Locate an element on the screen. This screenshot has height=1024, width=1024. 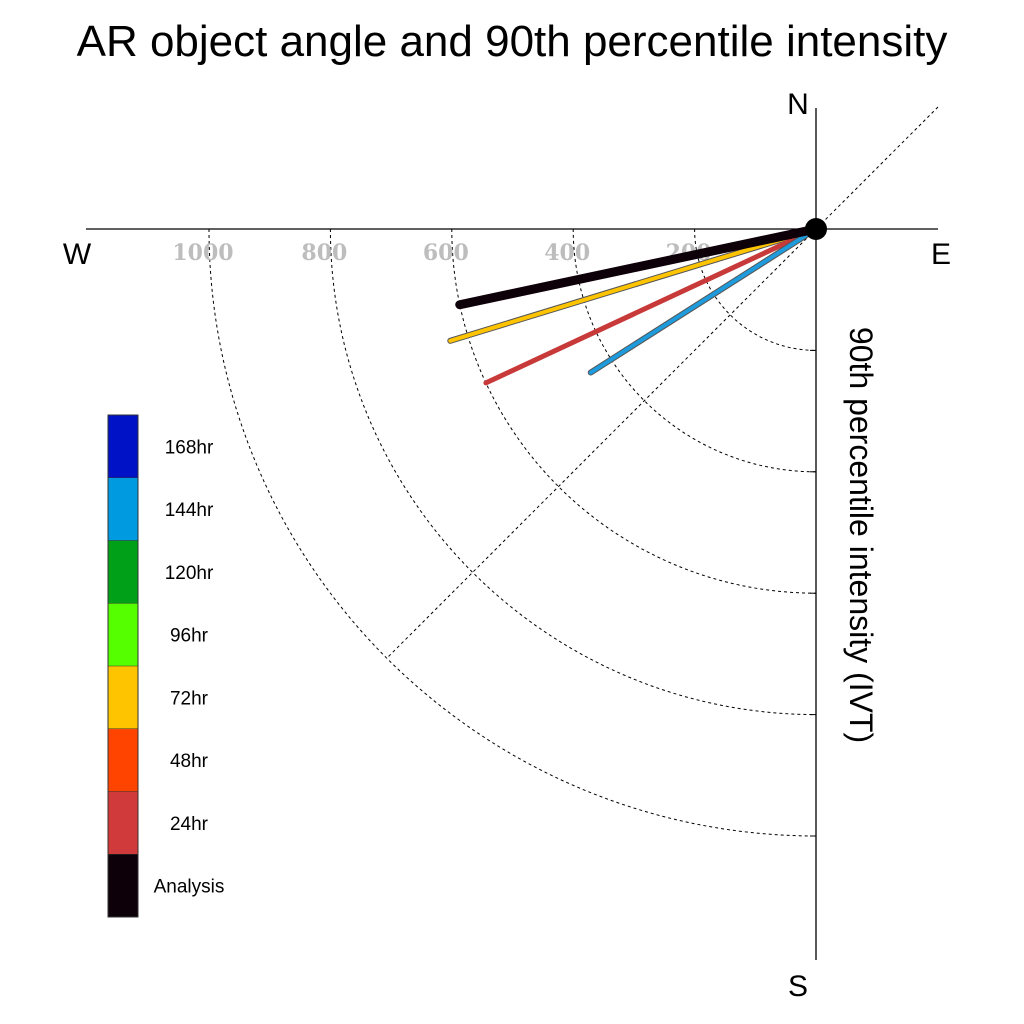
radial-tick-label: 800 is located at coordinates (324, 253).